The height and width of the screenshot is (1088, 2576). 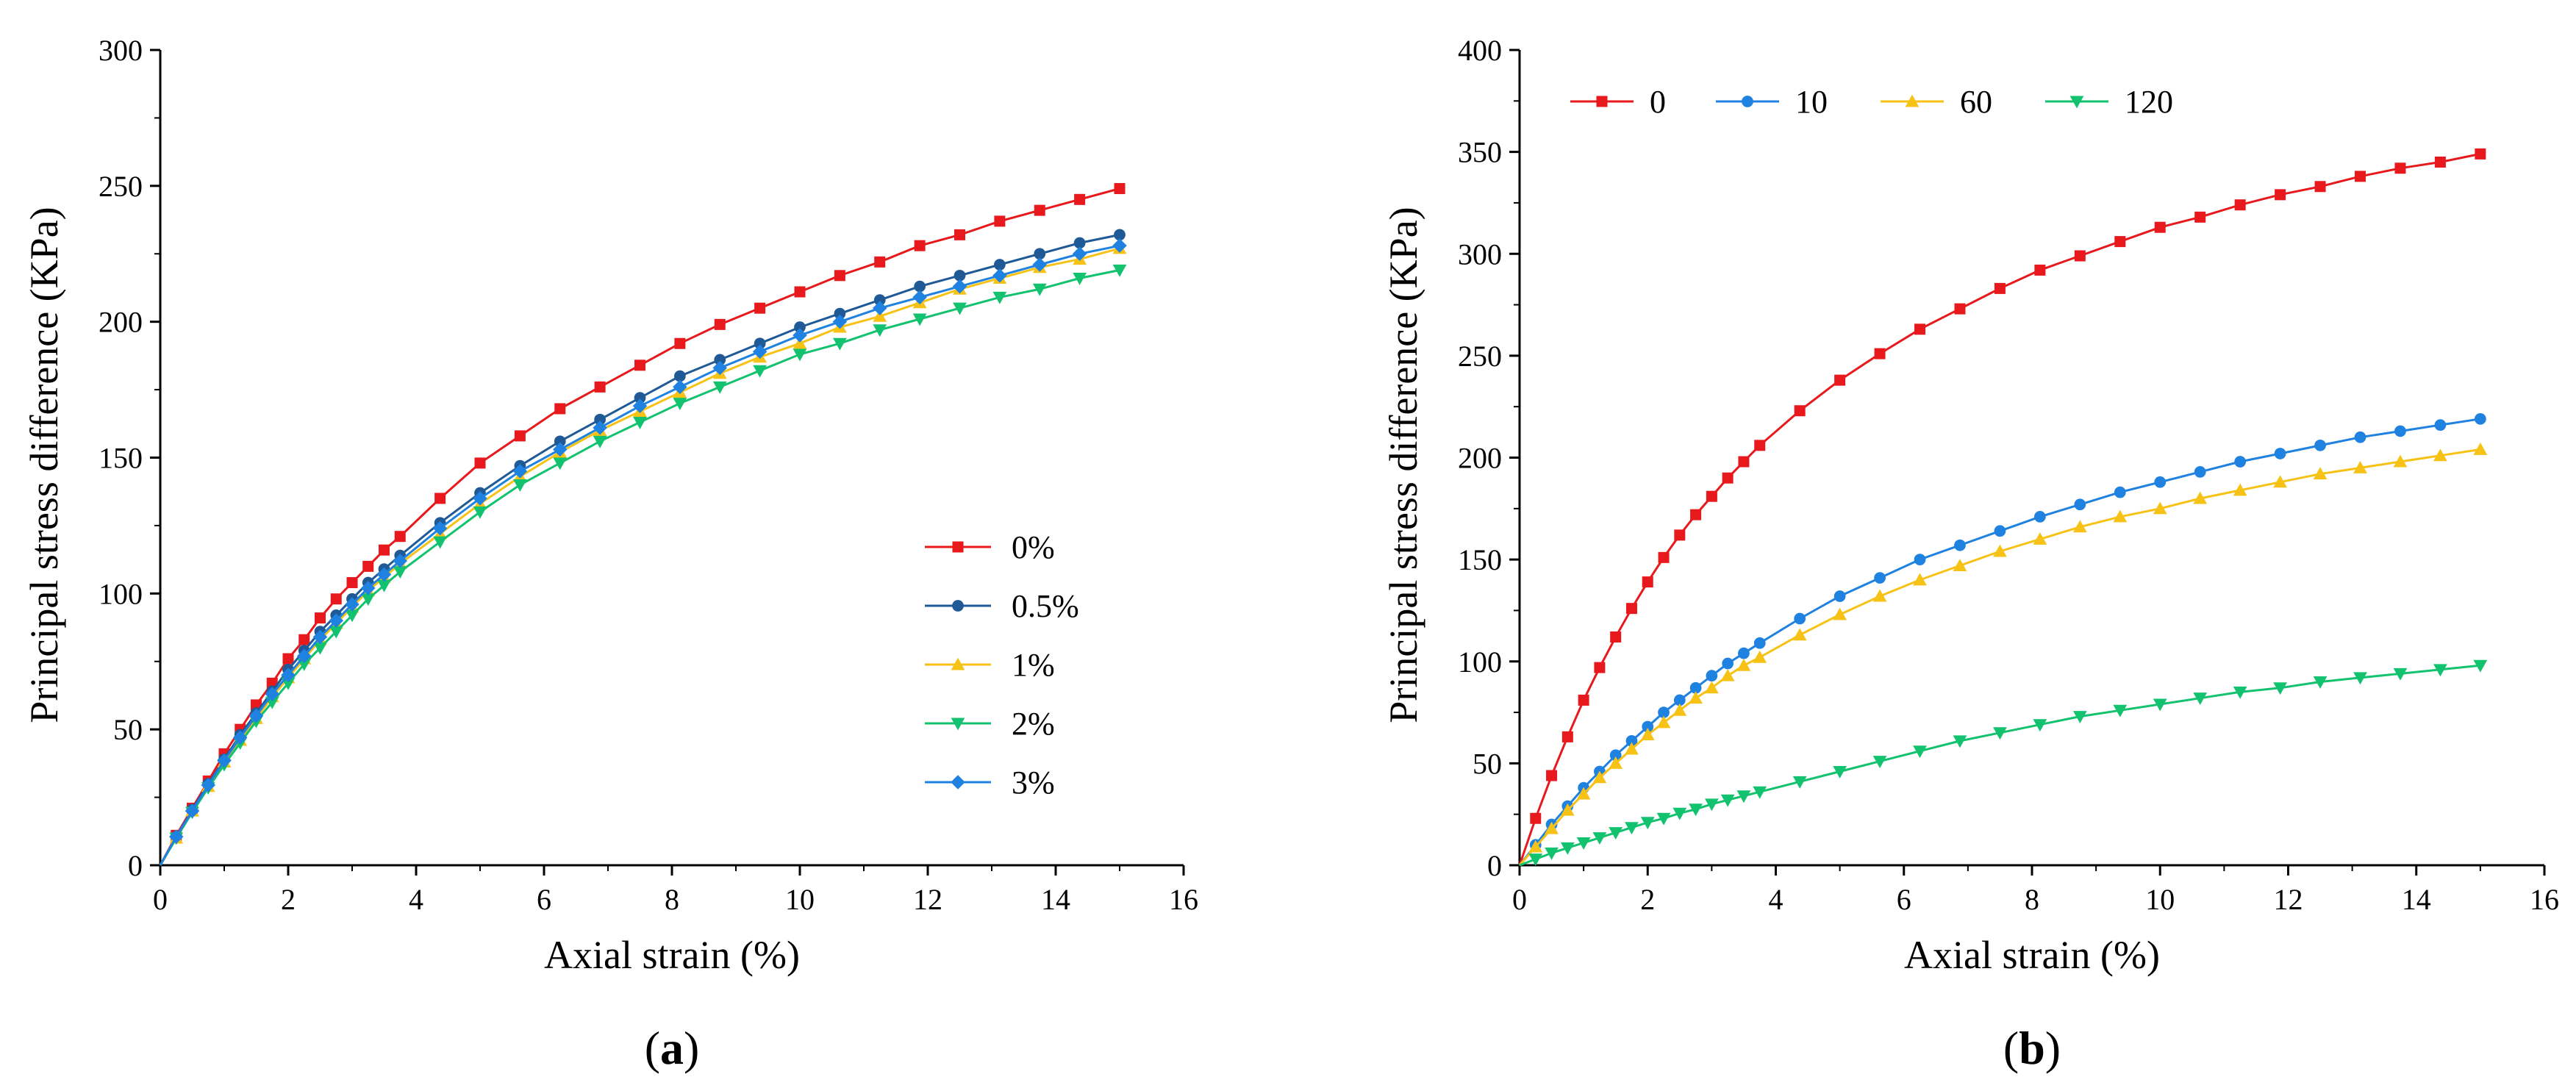 I want to click on legend-label: 0.5%, so click(x=1045, y=606).